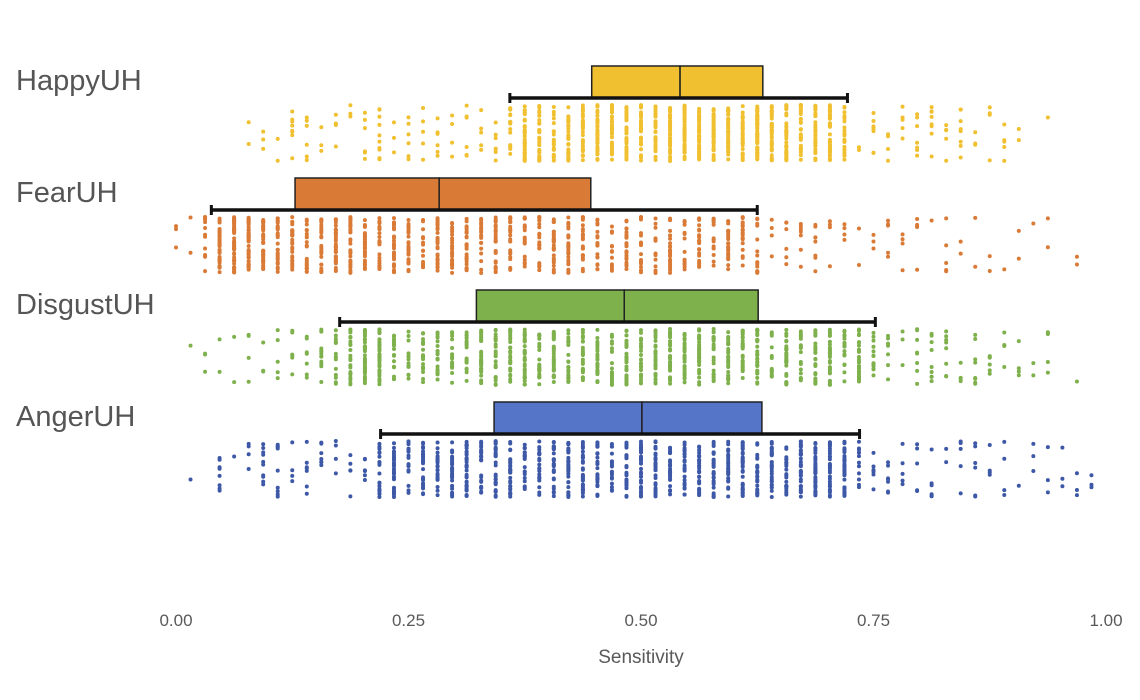 The height and width of the screenshot is (700, 1140). What do you see at coordinates (550, 306) in the screenshot?
I see `box-lower` at bounding box center [550, 306].